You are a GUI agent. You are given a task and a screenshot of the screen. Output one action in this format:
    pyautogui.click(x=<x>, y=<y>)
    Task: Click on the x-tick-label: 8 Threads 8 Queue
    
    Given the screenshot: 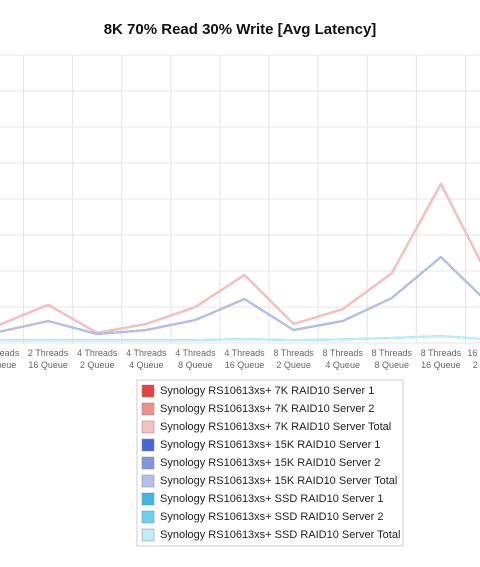 What is the action you would take?
    pyautogui.click(x=392, y=359)
    